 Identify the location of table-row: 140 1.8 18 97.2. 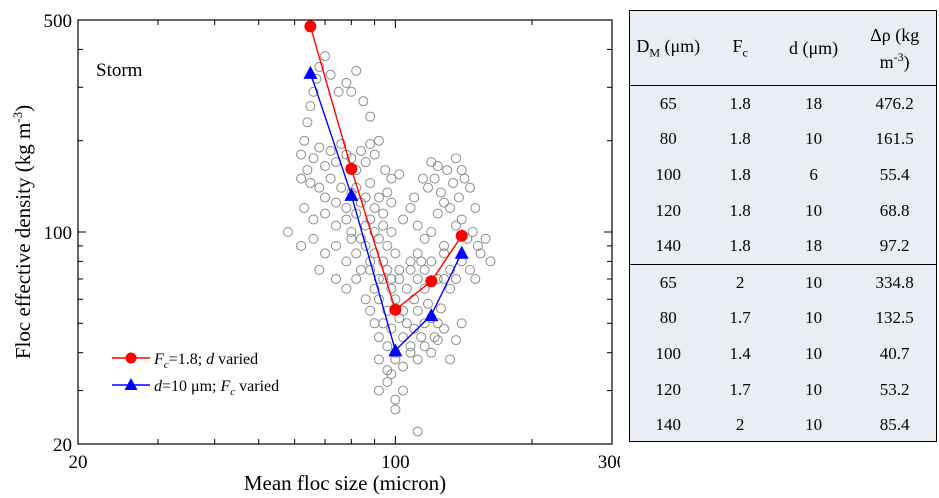
(783, 246).